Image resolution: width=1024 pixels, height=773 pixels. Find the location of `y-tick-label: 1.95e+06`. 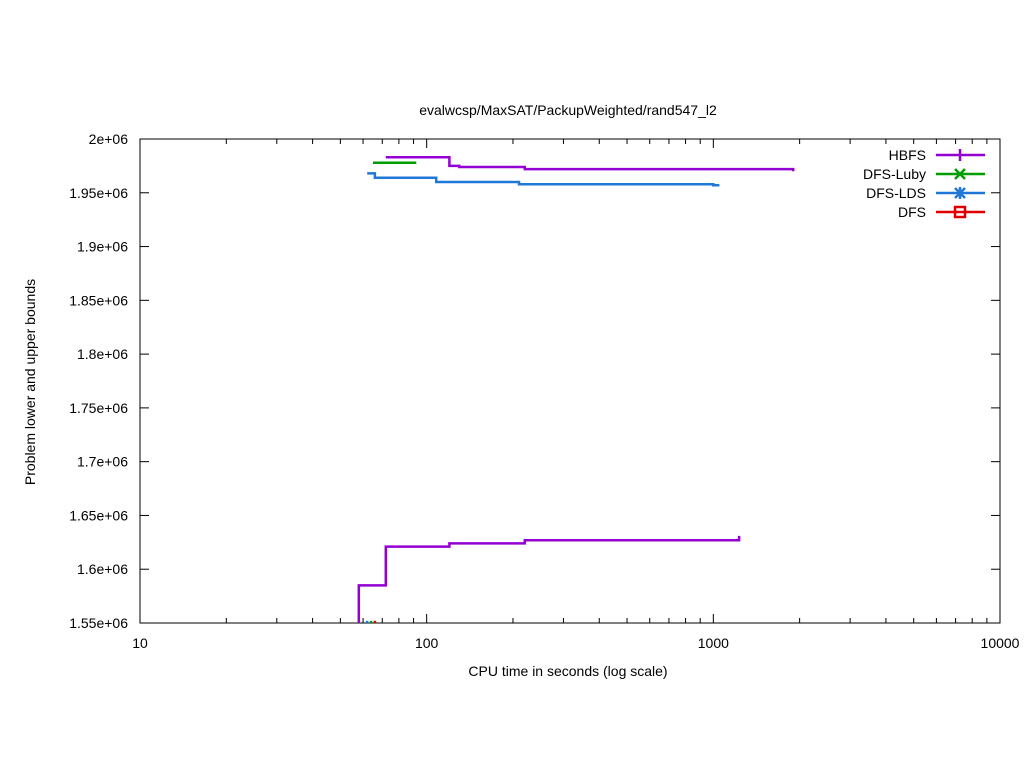

y-tick-label: 1.95e+06 is located at coordinates (98, 193).